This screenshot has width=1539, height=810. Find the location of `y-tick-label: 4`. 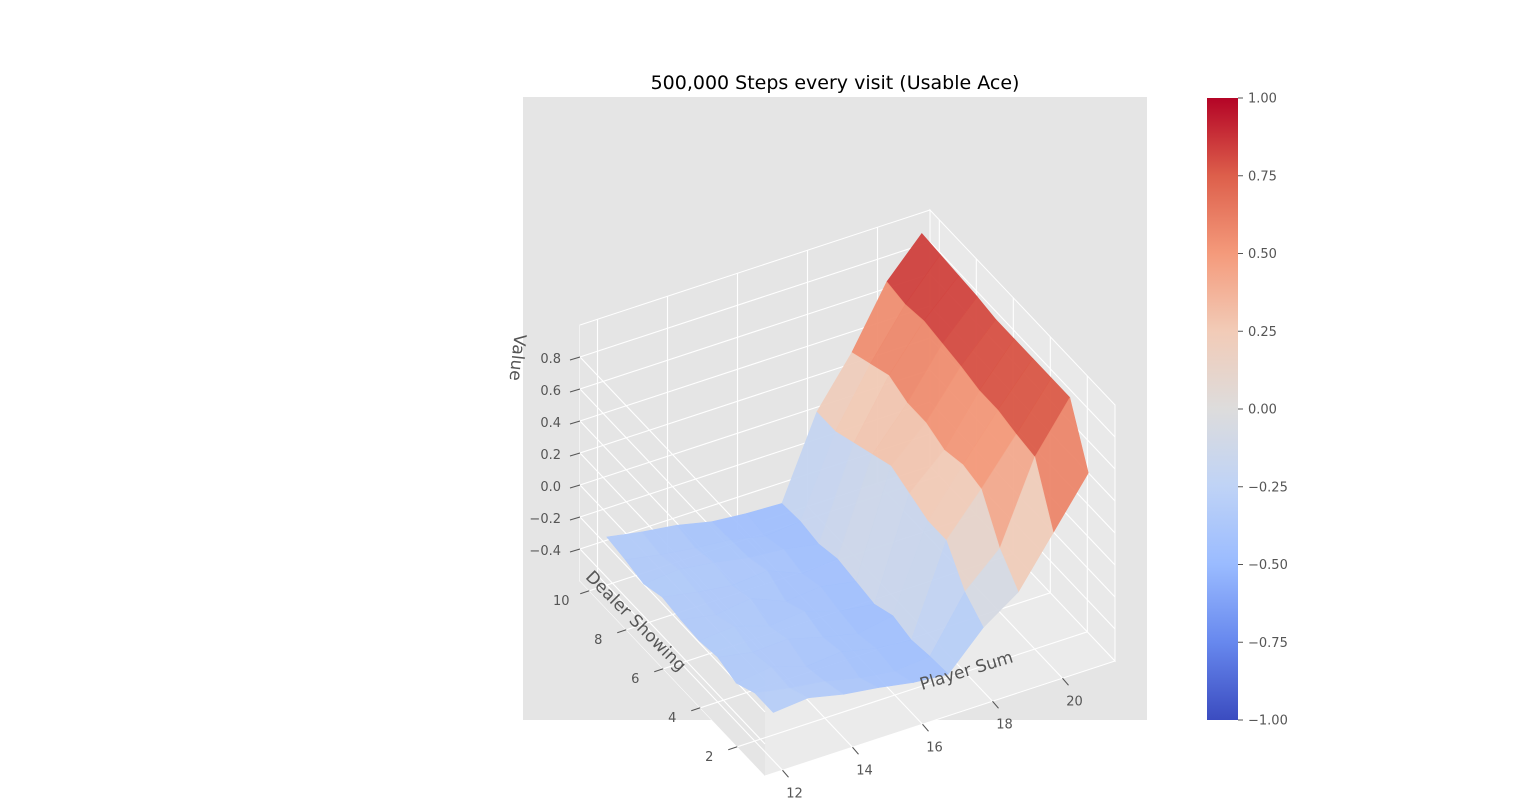

y-tick-label: 4 is located at coordinates (672, 718).